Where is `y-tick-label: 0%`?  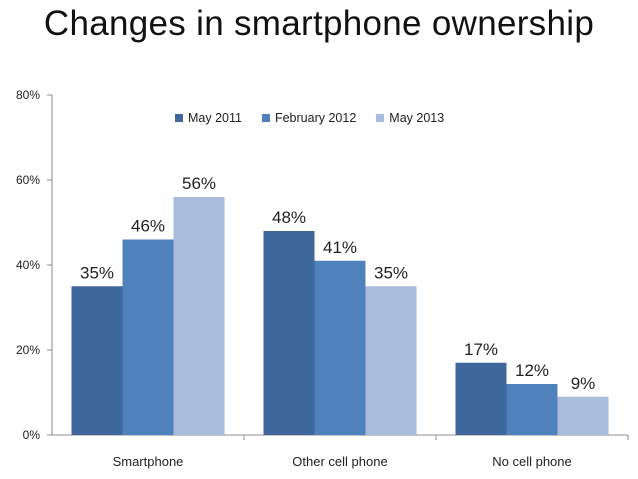
y-tick-label: 0% is located at coordinates (32, 435).